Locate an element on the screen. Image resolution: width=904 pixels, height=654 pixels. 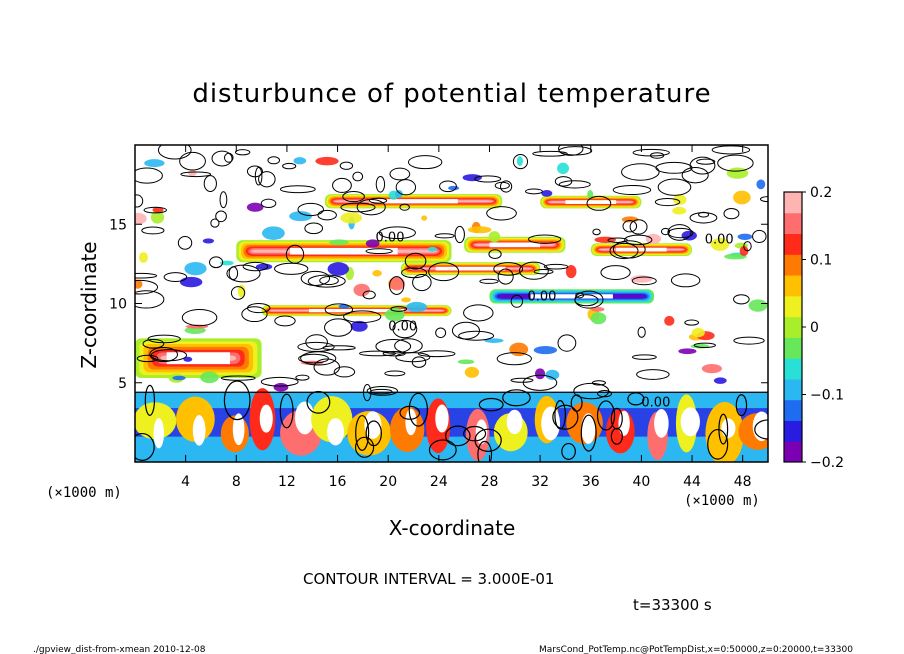
x-tick-label: 24 is located at coordinates (439, 482).